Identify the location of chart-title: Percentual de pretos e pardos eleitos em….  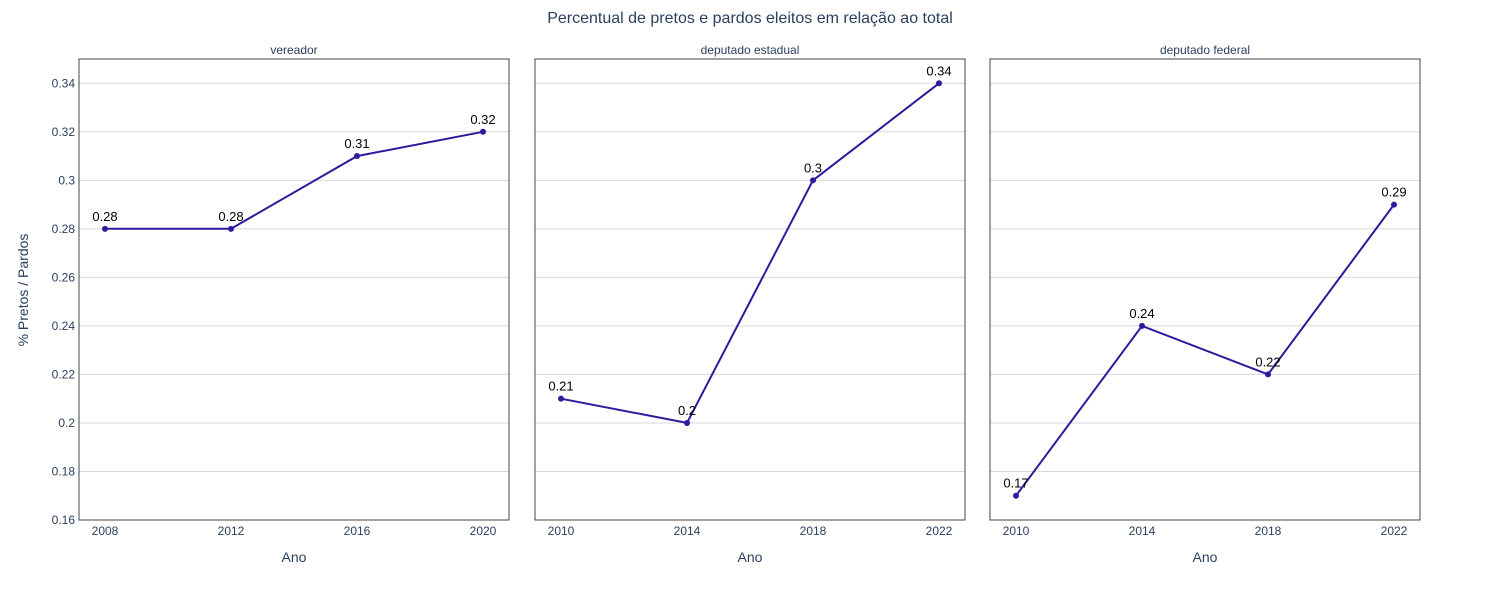
(750, 18).